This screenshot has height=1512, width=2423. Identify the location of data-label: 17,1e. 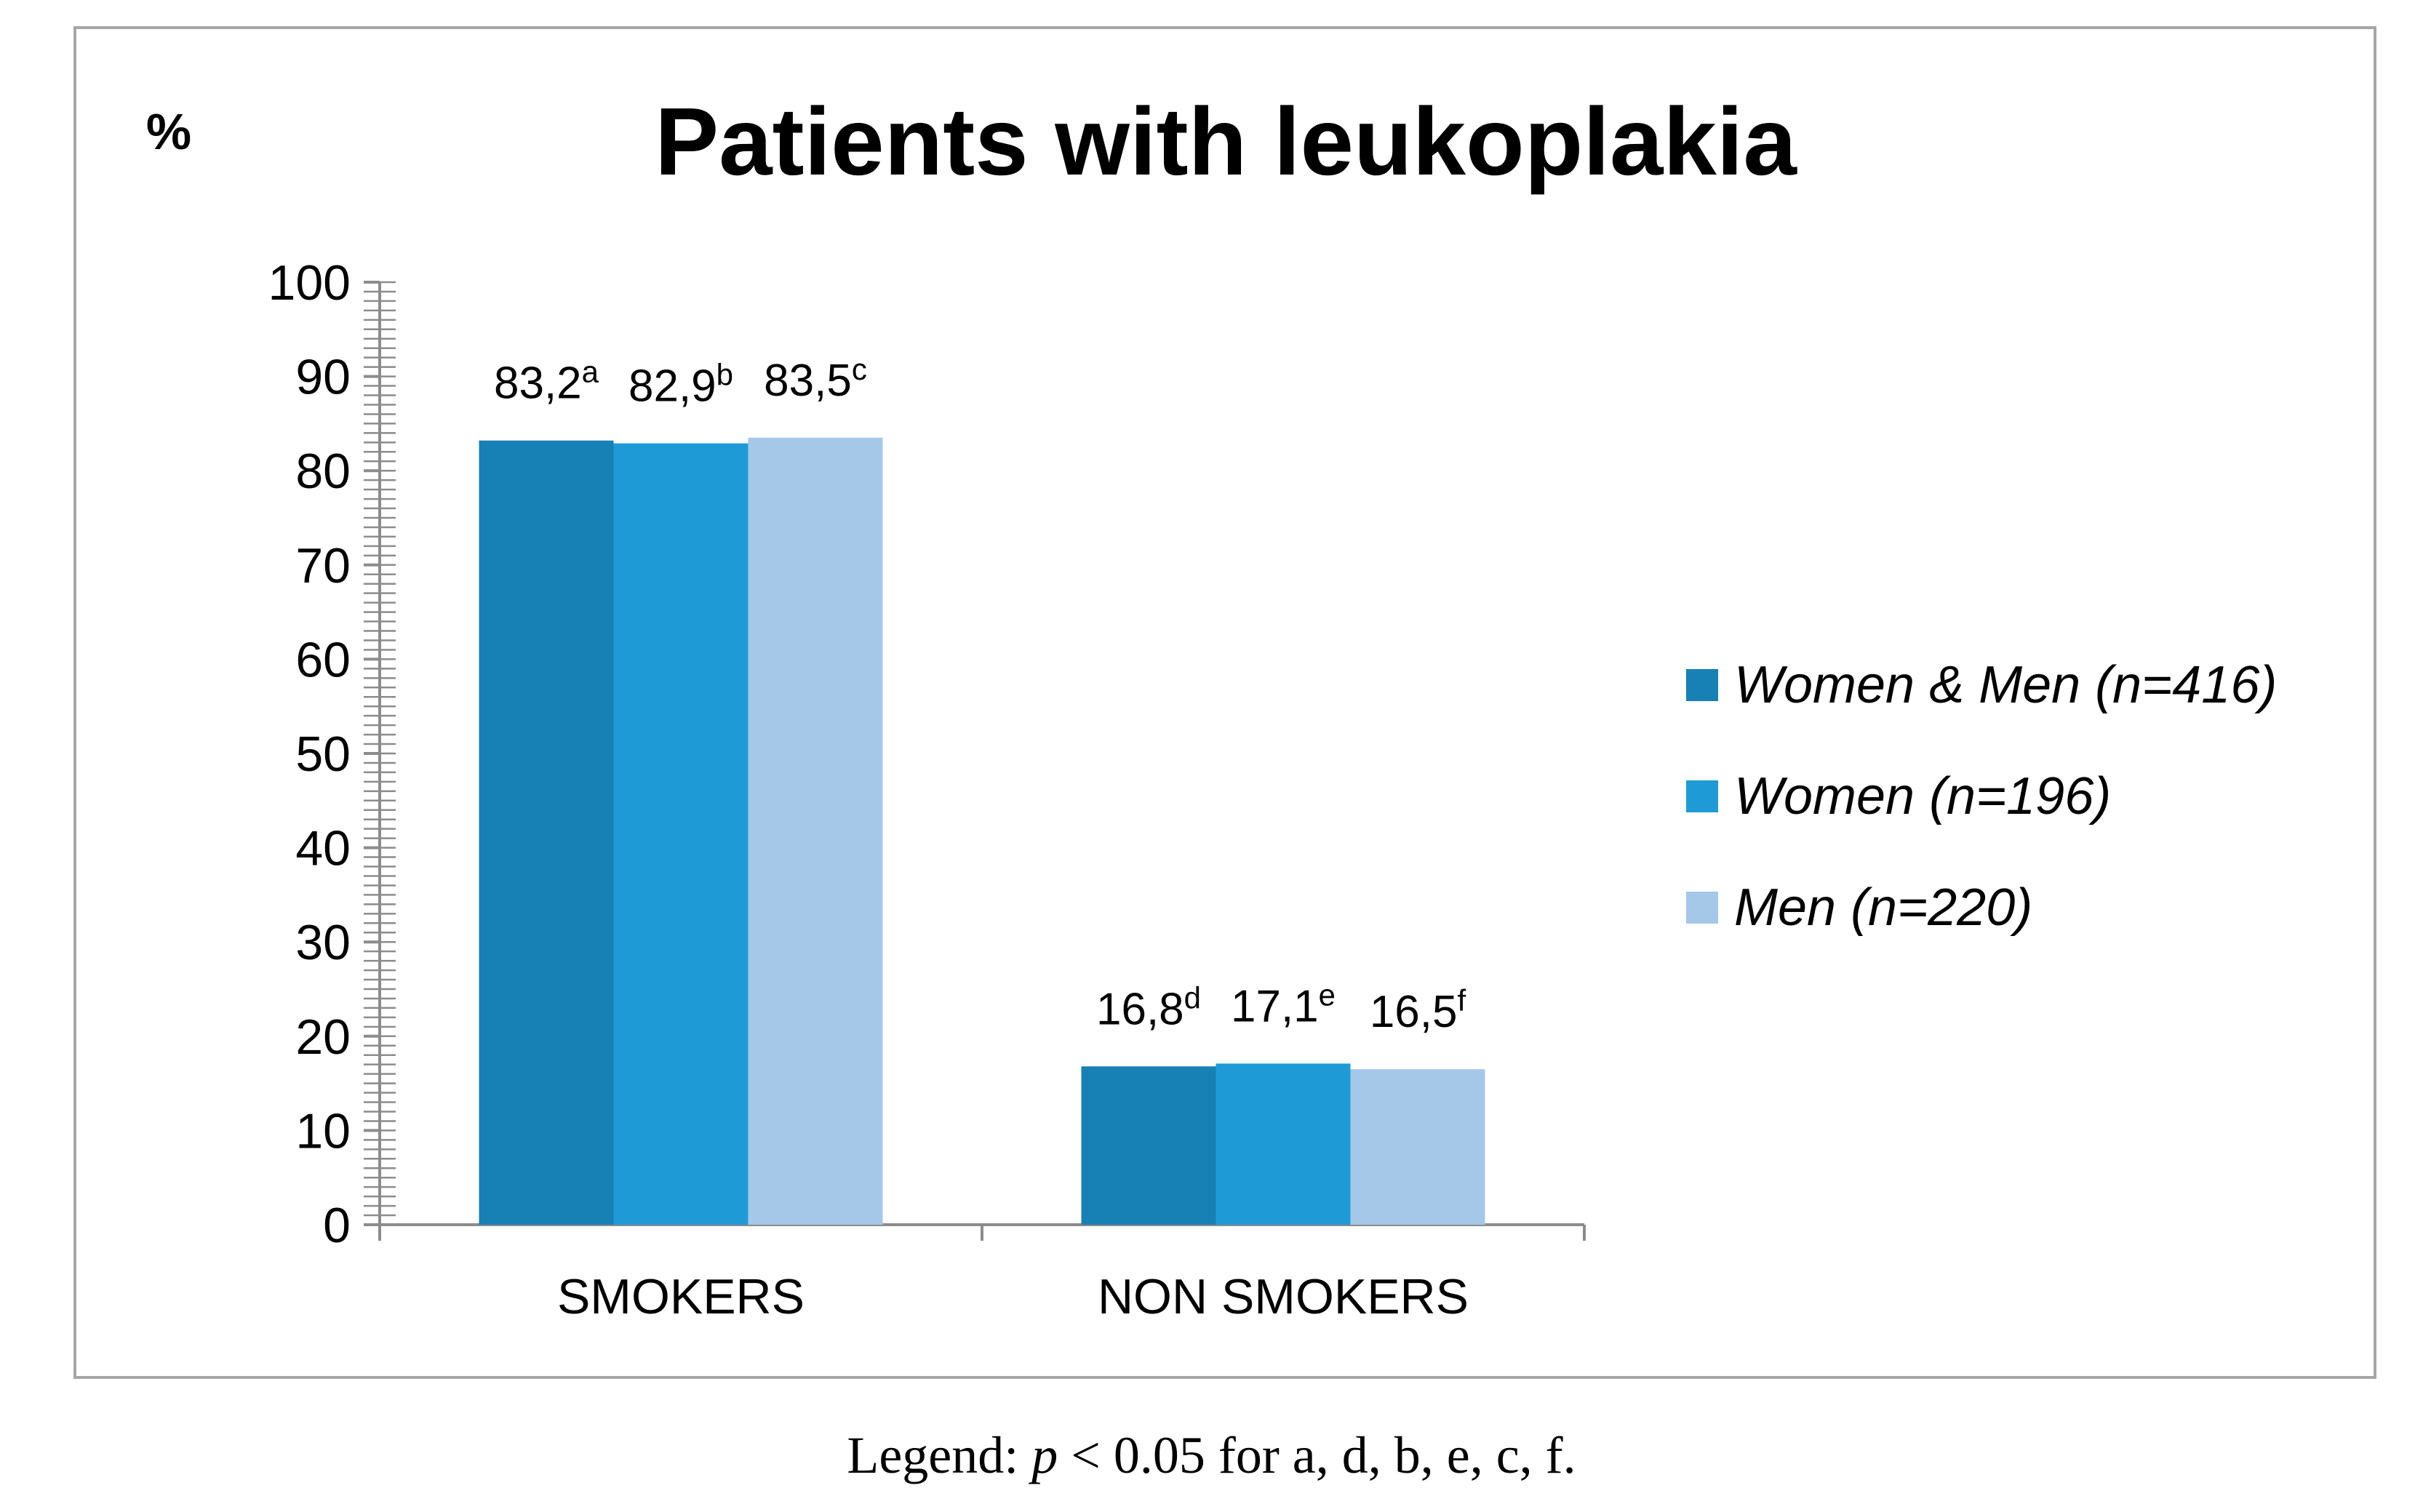
(1283, 1004).